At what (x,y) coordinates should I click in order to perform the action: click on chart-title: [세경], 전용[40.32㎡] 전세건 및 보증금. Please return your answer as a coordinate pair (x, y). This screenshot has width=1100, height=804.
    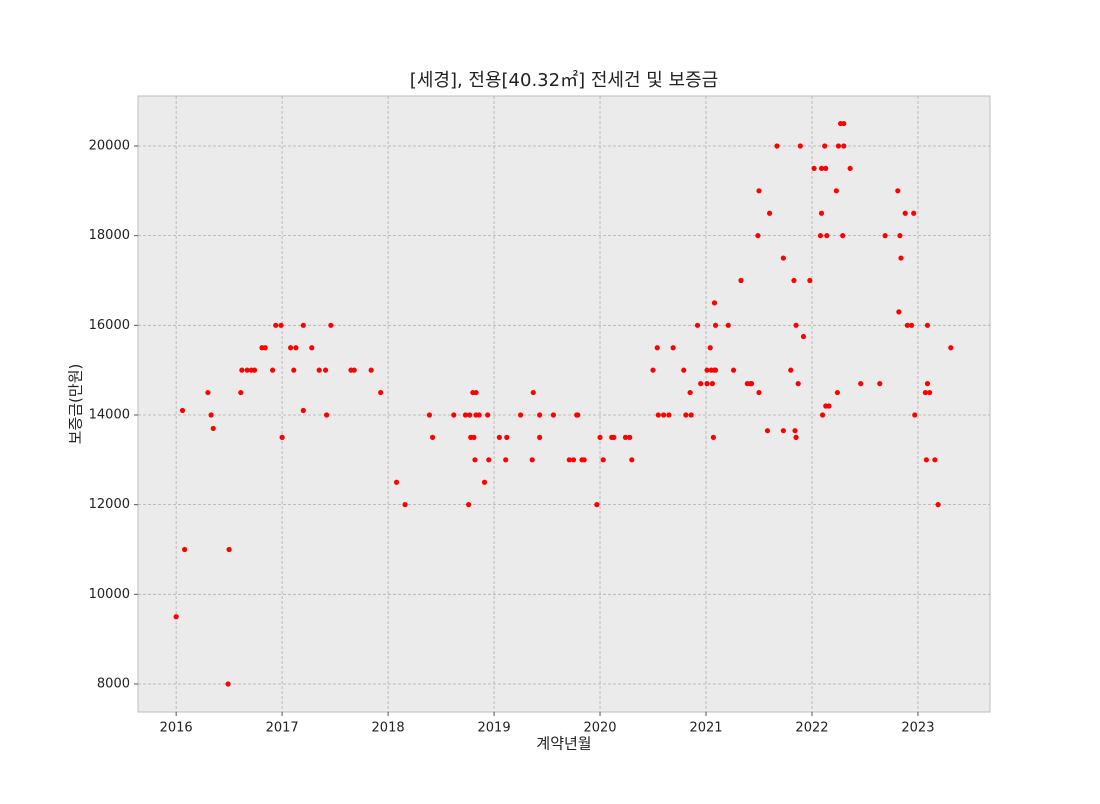
    Looking at the image, I should click on (564, 80).